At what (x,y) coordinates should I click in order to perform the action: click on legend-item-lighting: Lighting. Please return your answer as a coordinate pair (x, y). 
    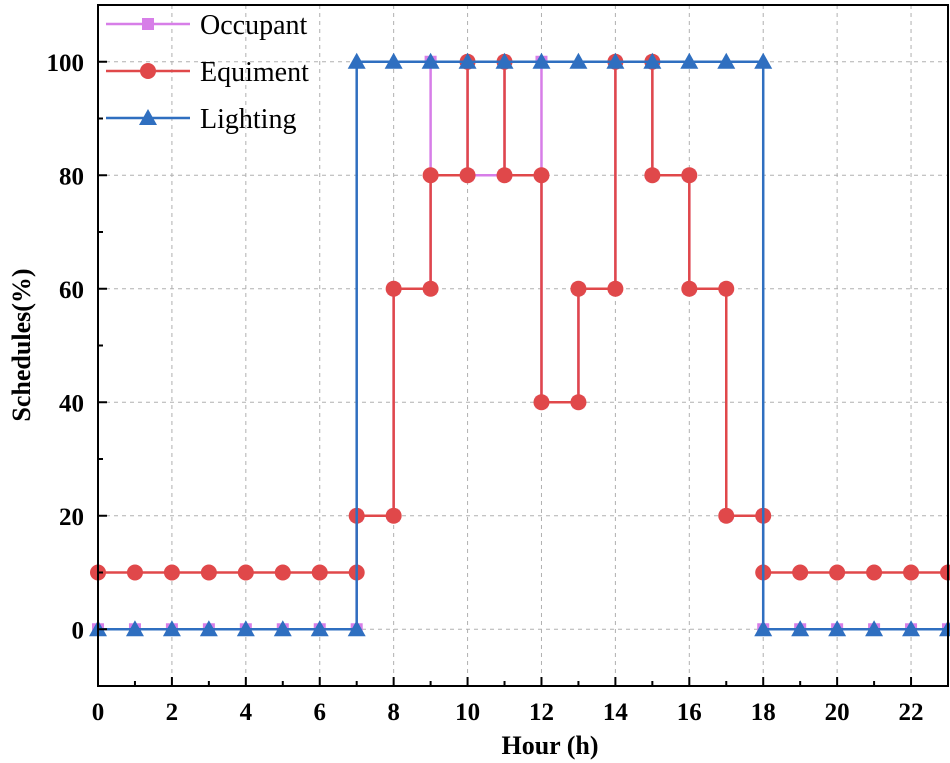
    Looking at the image, I should click on (201, 119).